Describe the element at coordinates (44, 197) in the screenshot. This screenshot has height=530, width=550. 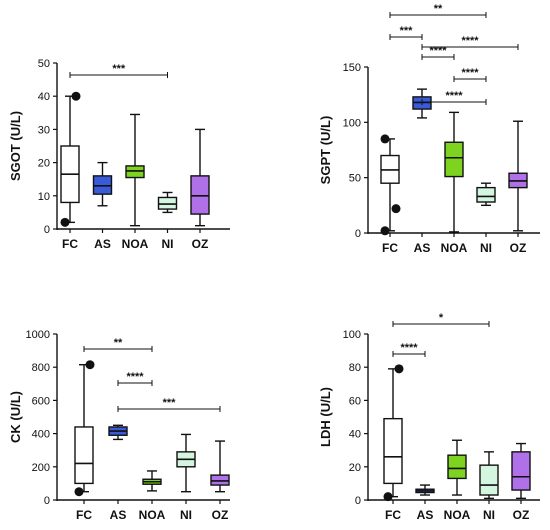
I see `y-tick-label: 10` at that location.